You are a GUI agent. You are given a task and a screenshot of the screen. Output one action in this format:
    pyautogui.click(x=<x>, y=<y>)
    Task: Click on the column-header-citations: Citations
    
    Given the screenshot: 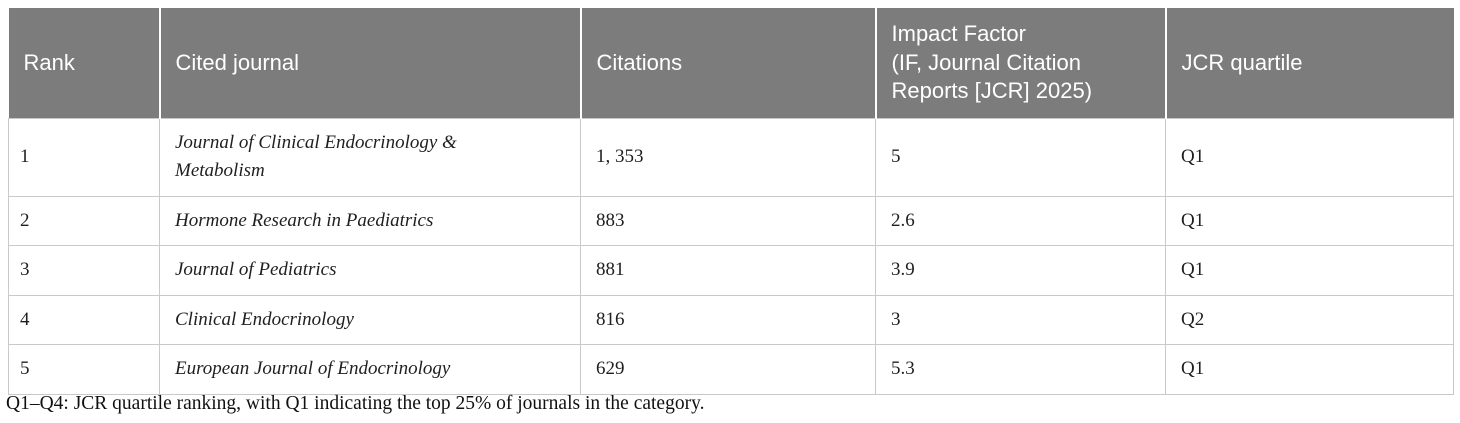 What is the action you would take?
    pyautogui.click(x=727, y=63)
    